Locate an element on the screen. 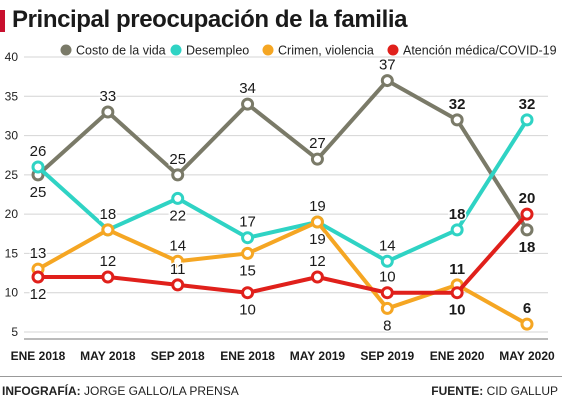 The image size is (562, 400). y-tick-label: 10 is located at coordinates (12, 293).